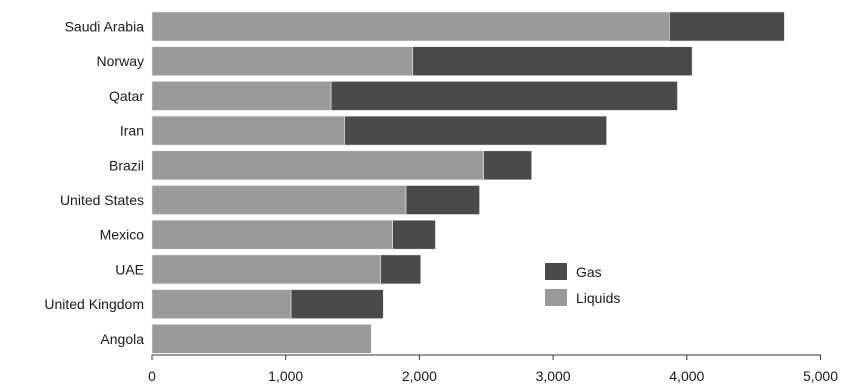 The image size is (846, 390). I want to click on legend-label-liquids: Liquids, so click(598, 298).